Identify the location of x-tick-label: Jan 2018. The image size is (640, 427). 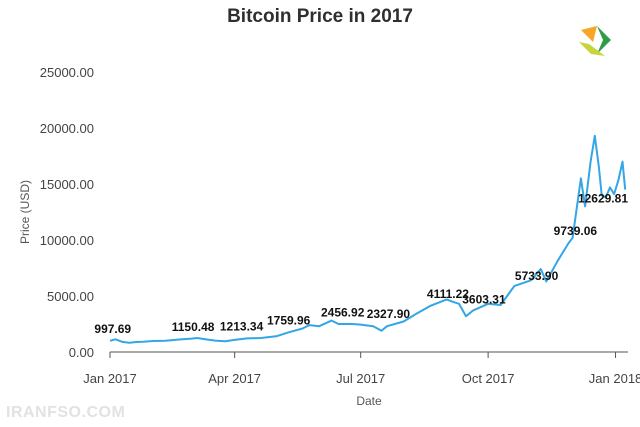
(614, 378).